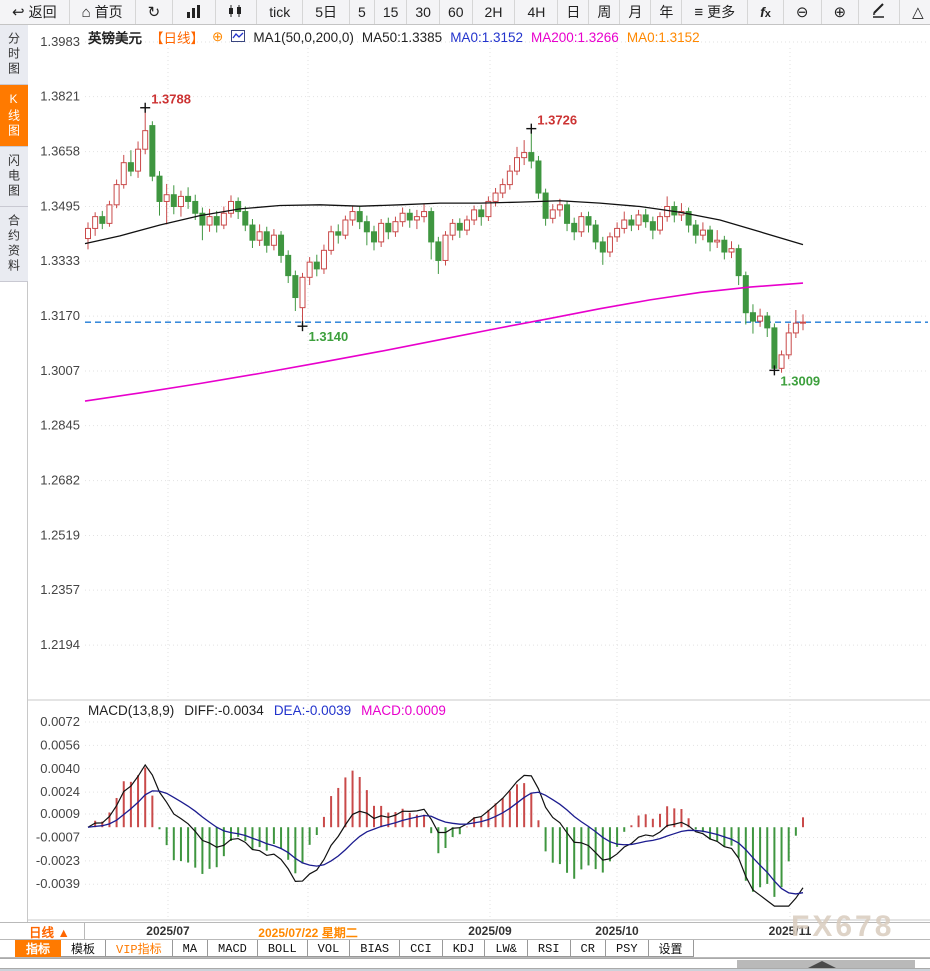  What do you see at coordinates (58, 860) in the screenshot?
I see `macd-axis-label: -0.0023` at bounding box center [58, 860].